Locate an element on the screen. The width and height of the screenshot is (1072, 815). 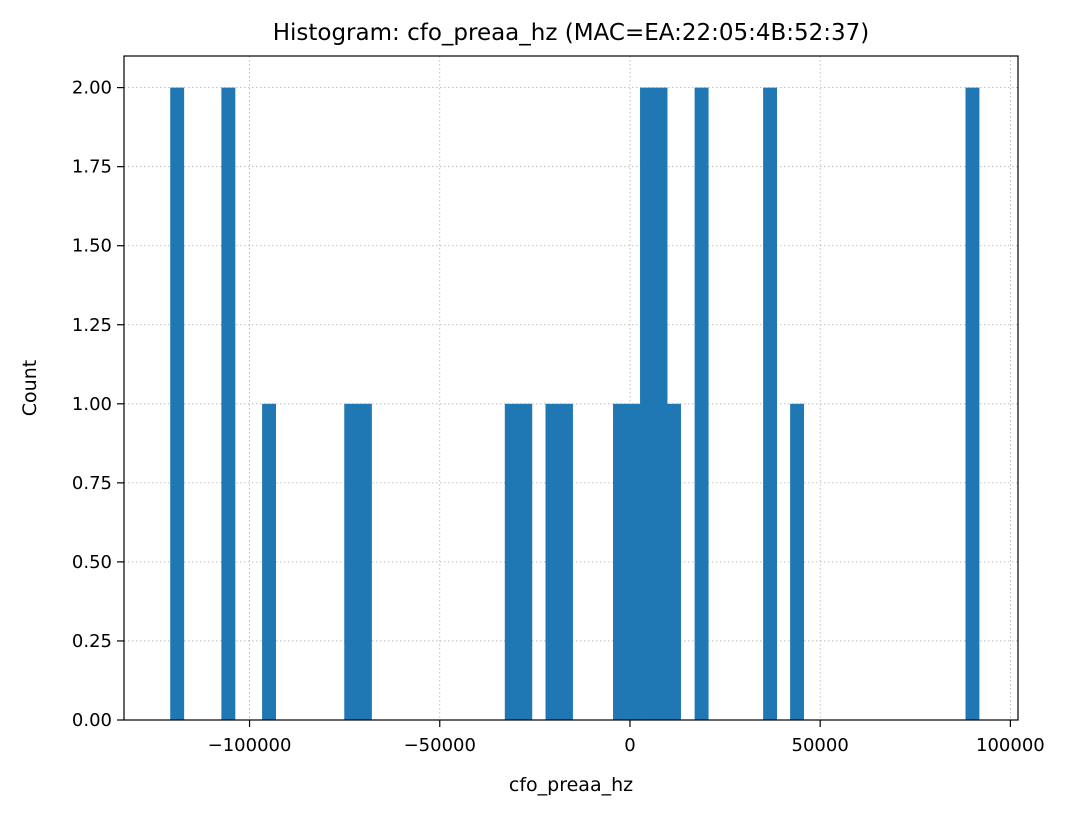
x-axis-label: cfo_preaa_hz is located at coordinates (571, 785).